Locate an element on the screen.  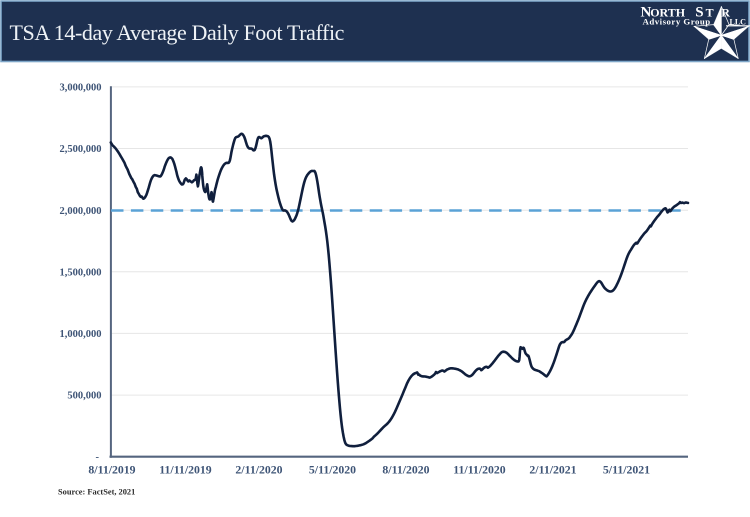
svg-text: Source: FactSet, 2021 is located at coordinates (96, 492).